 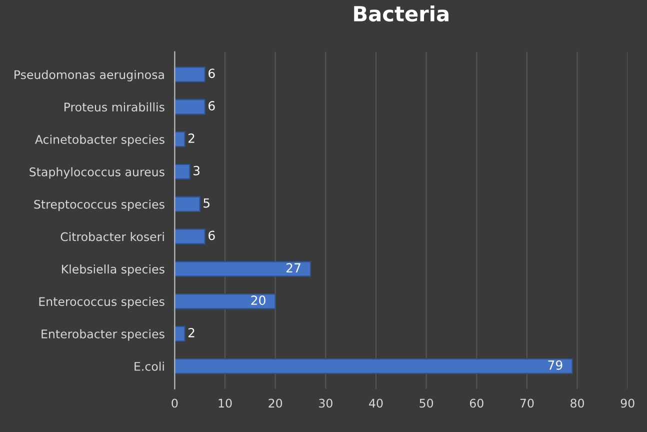 What do you see at coordinates (99, 206) in the screenshot?
I see `y-tick-label: Streptococcus species` at bounding box center [99, 206].